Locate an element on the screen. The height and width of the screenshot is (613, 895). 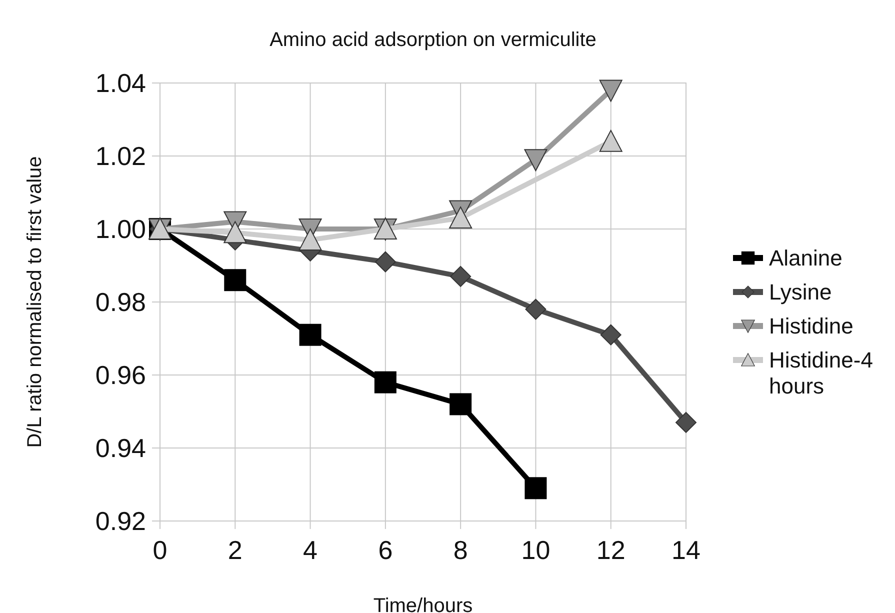
legend-label: Alanine is located at coordinates (805, 258).